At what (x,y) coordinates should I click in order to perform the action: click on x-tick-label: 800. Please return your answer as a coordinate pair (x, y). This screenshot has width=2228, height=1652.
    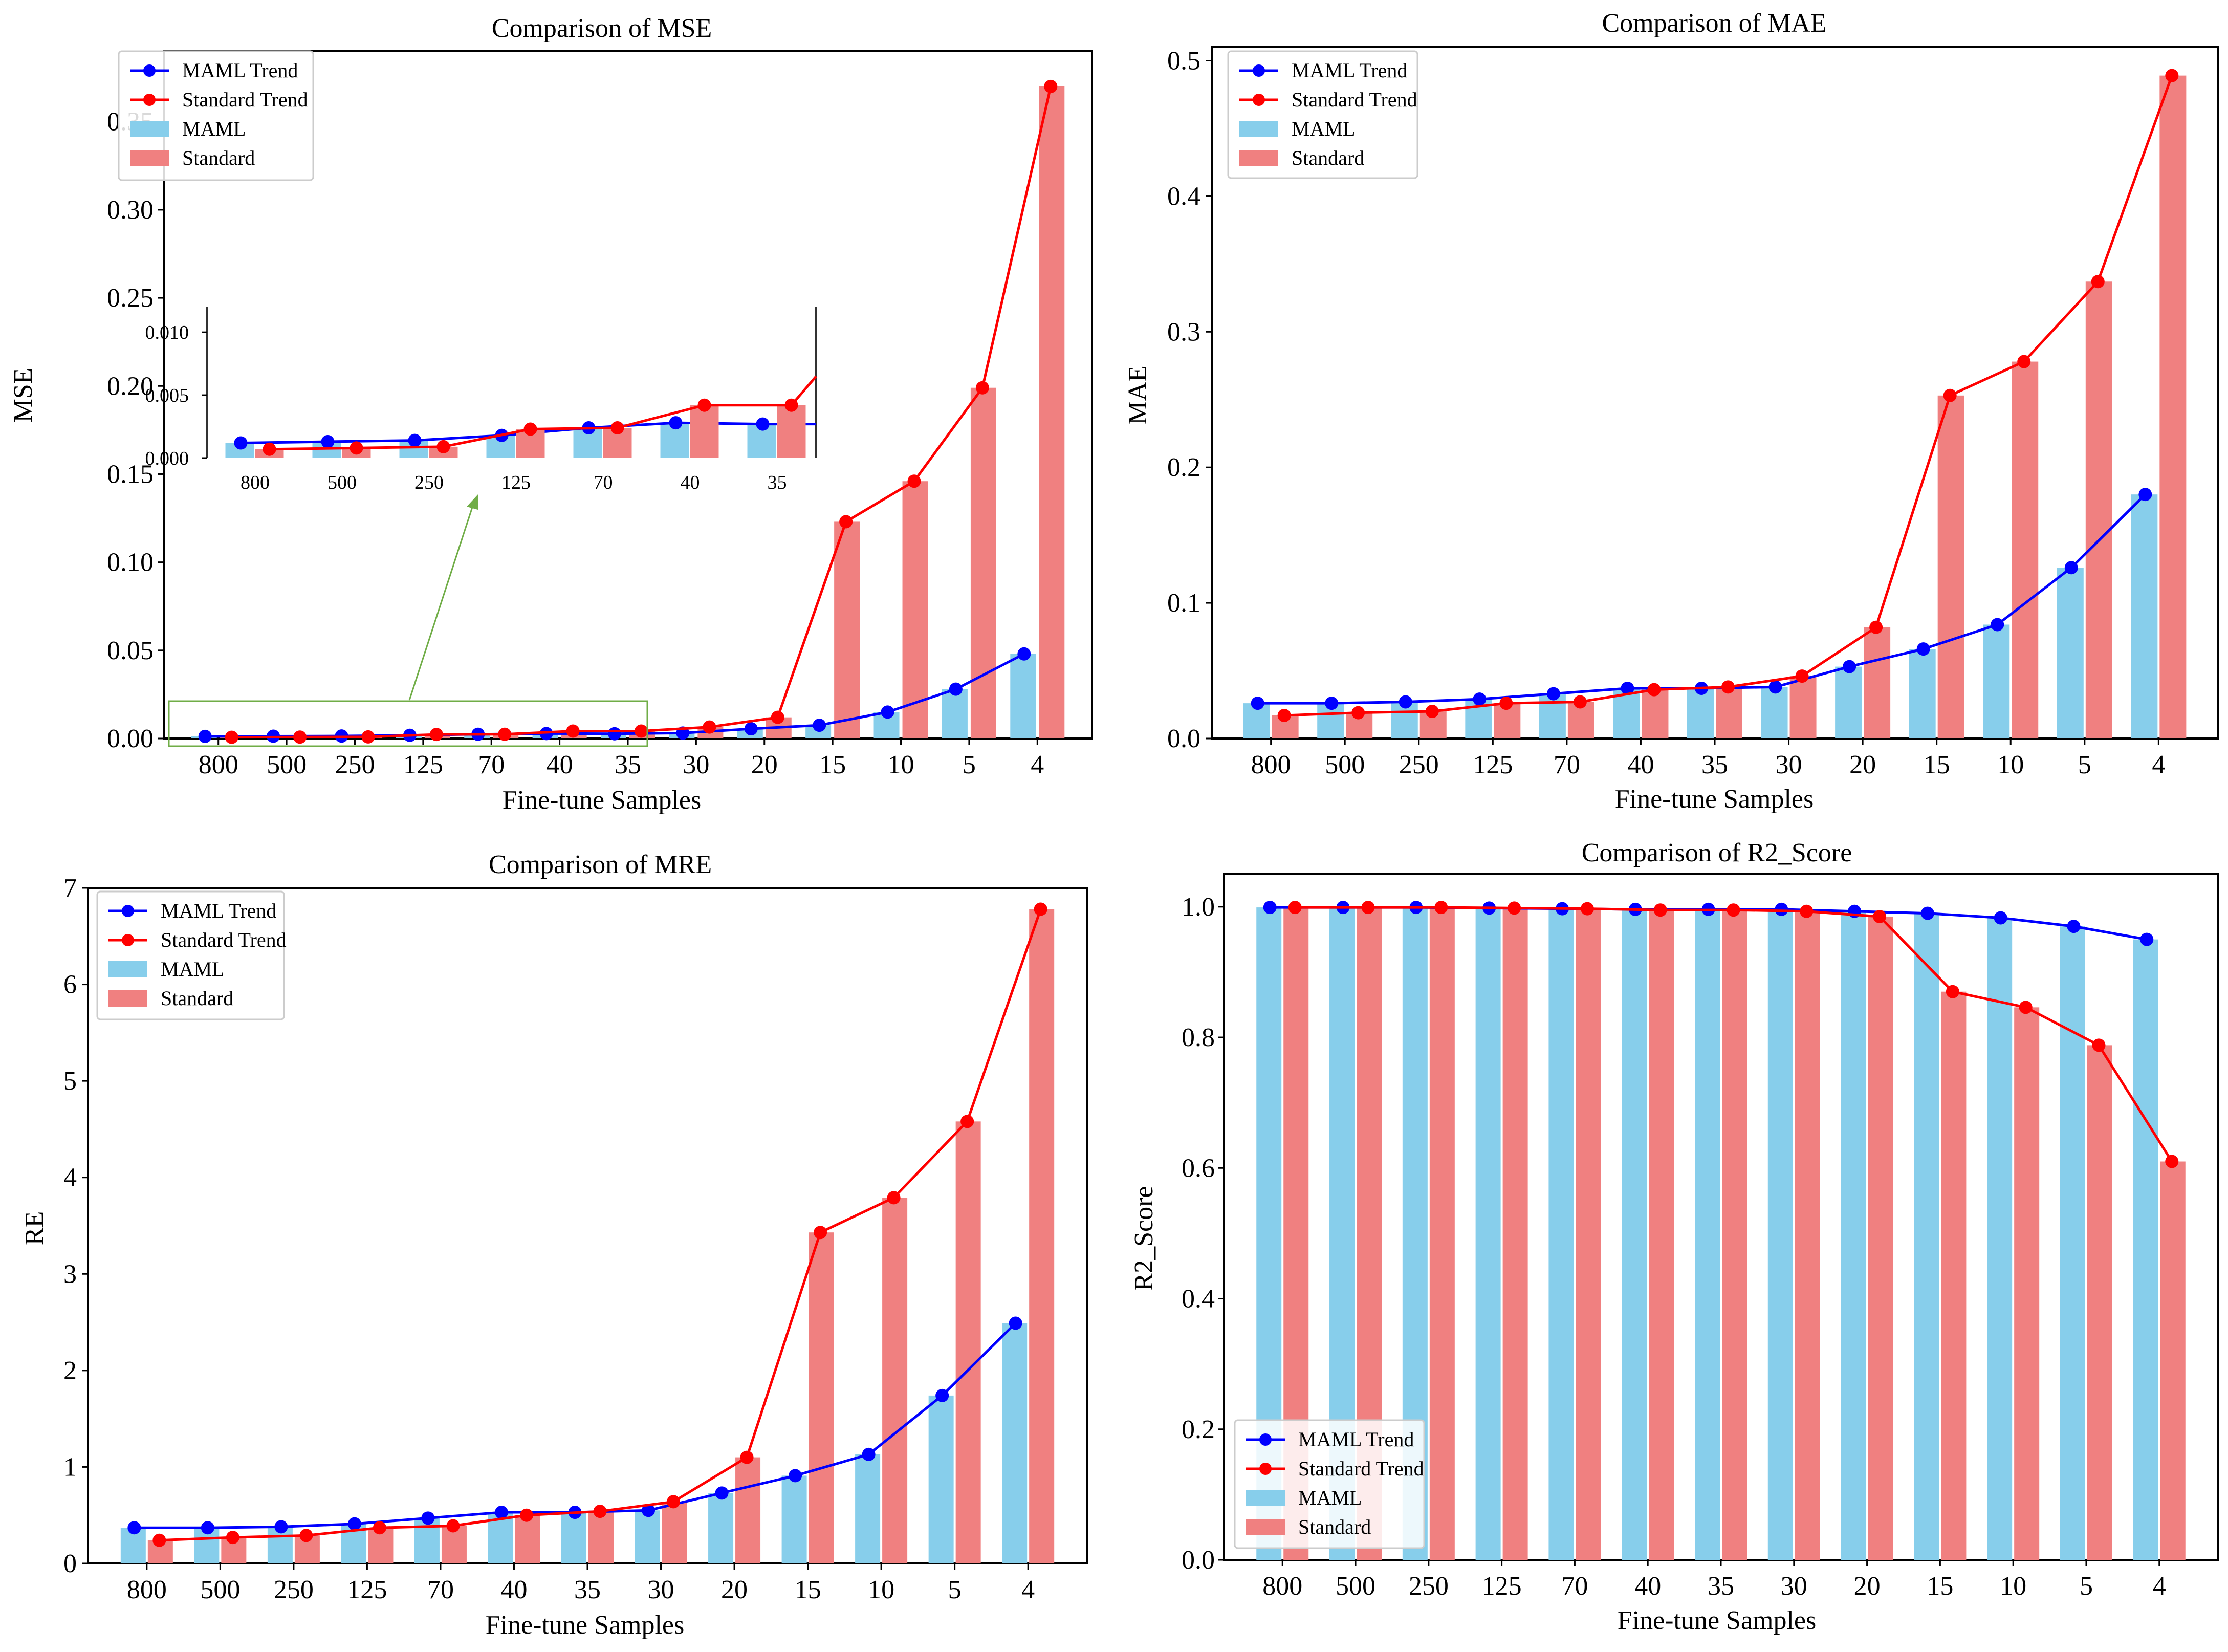
    Looking at the image, I should click on (218, 764).